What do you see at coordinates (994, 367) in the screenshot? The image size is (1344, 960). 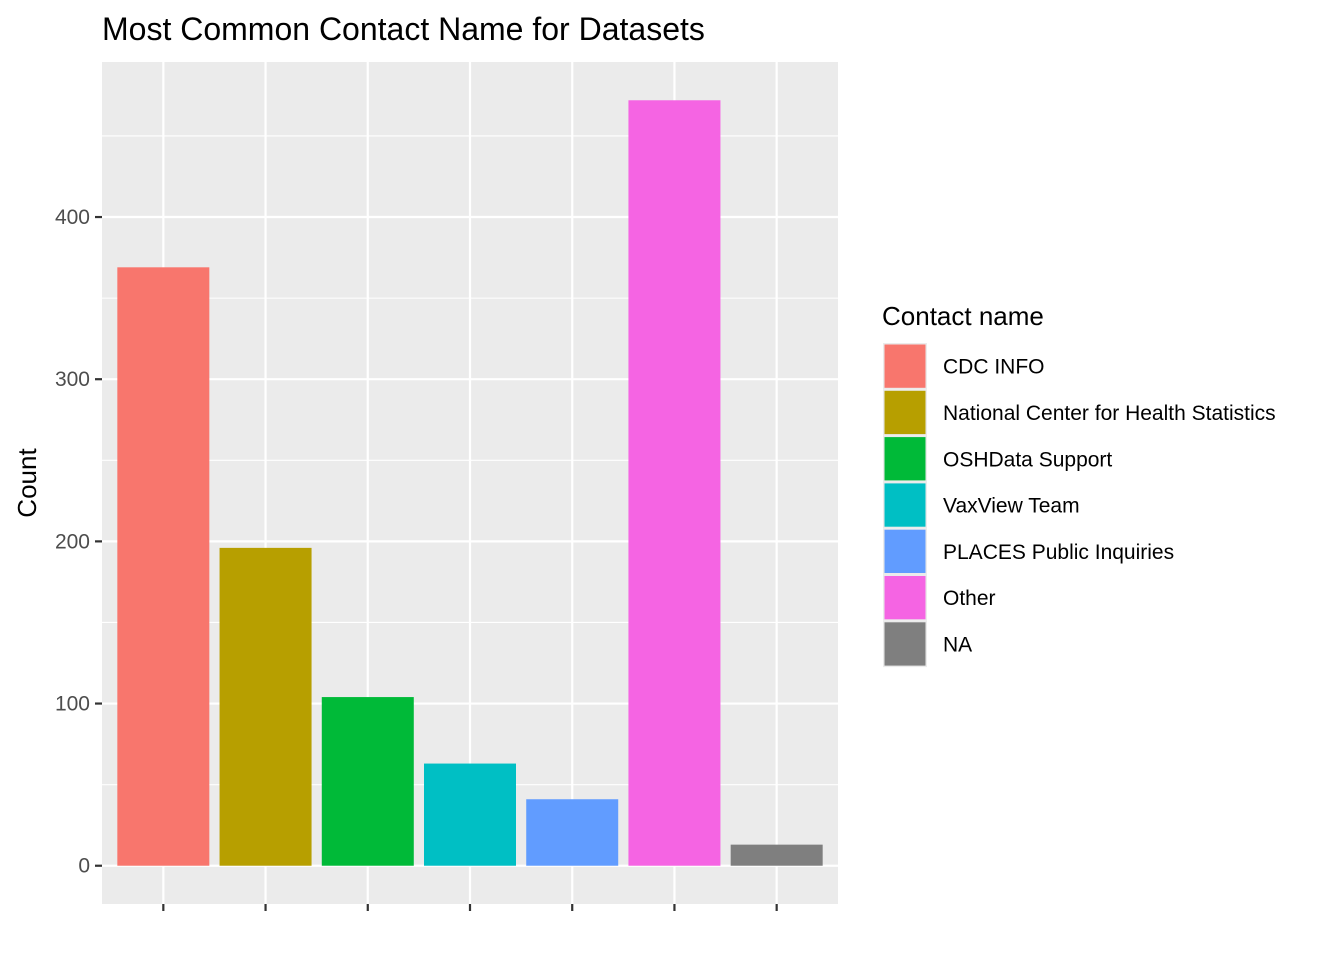 I see `legend-label: CDC INFO` at bounding box center [994, 367].